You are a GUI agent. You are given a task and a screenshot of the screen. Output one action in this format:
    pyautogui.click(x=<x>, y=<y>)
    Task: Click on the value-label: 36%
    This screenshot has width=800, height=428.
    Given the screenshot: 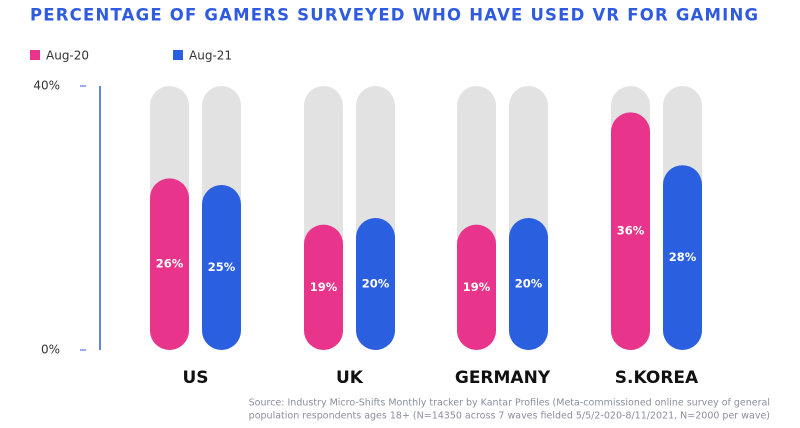 What is the action you would take?
    pyautogui.click(x=631, y=231)
    